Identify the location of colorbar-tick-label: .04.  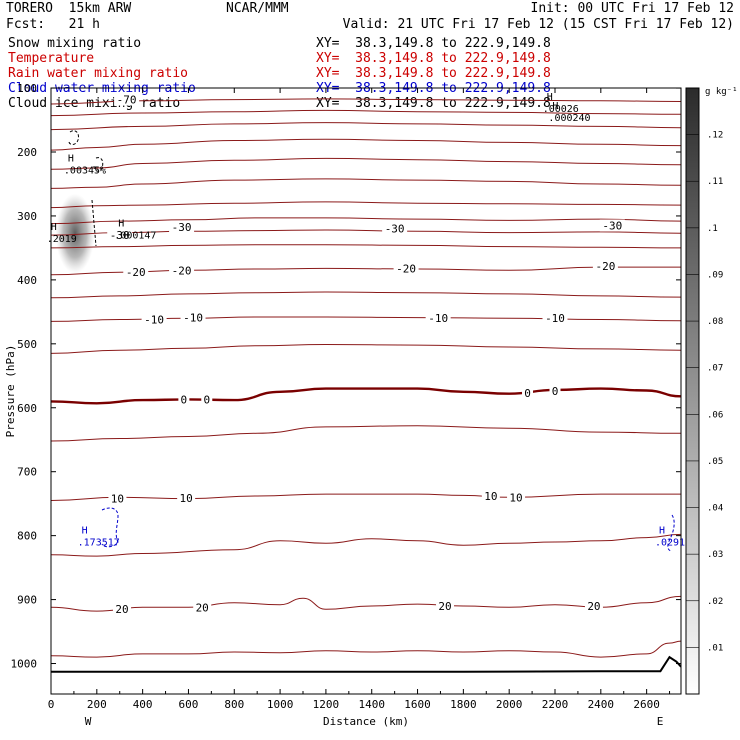
(715, 509).